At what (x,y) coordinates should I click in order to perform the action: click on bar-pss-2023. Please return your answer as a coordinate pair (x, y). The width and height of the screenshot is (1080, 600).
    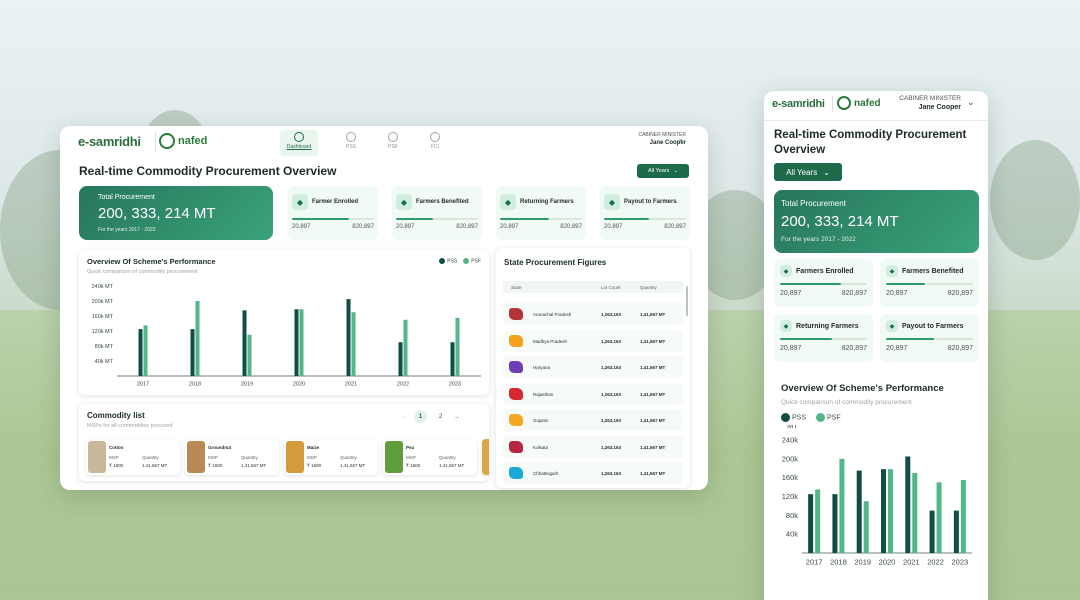
    Looking at the image, I should click on (452, 359).